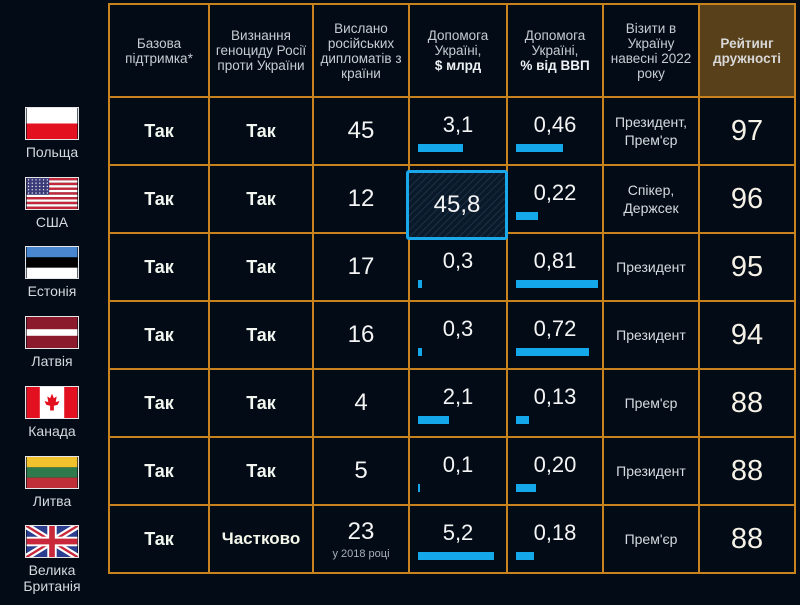 The width and height of the screenshot is (800, 605). I want to click on aid-usd-cell: 2,1, so click(458, 403).